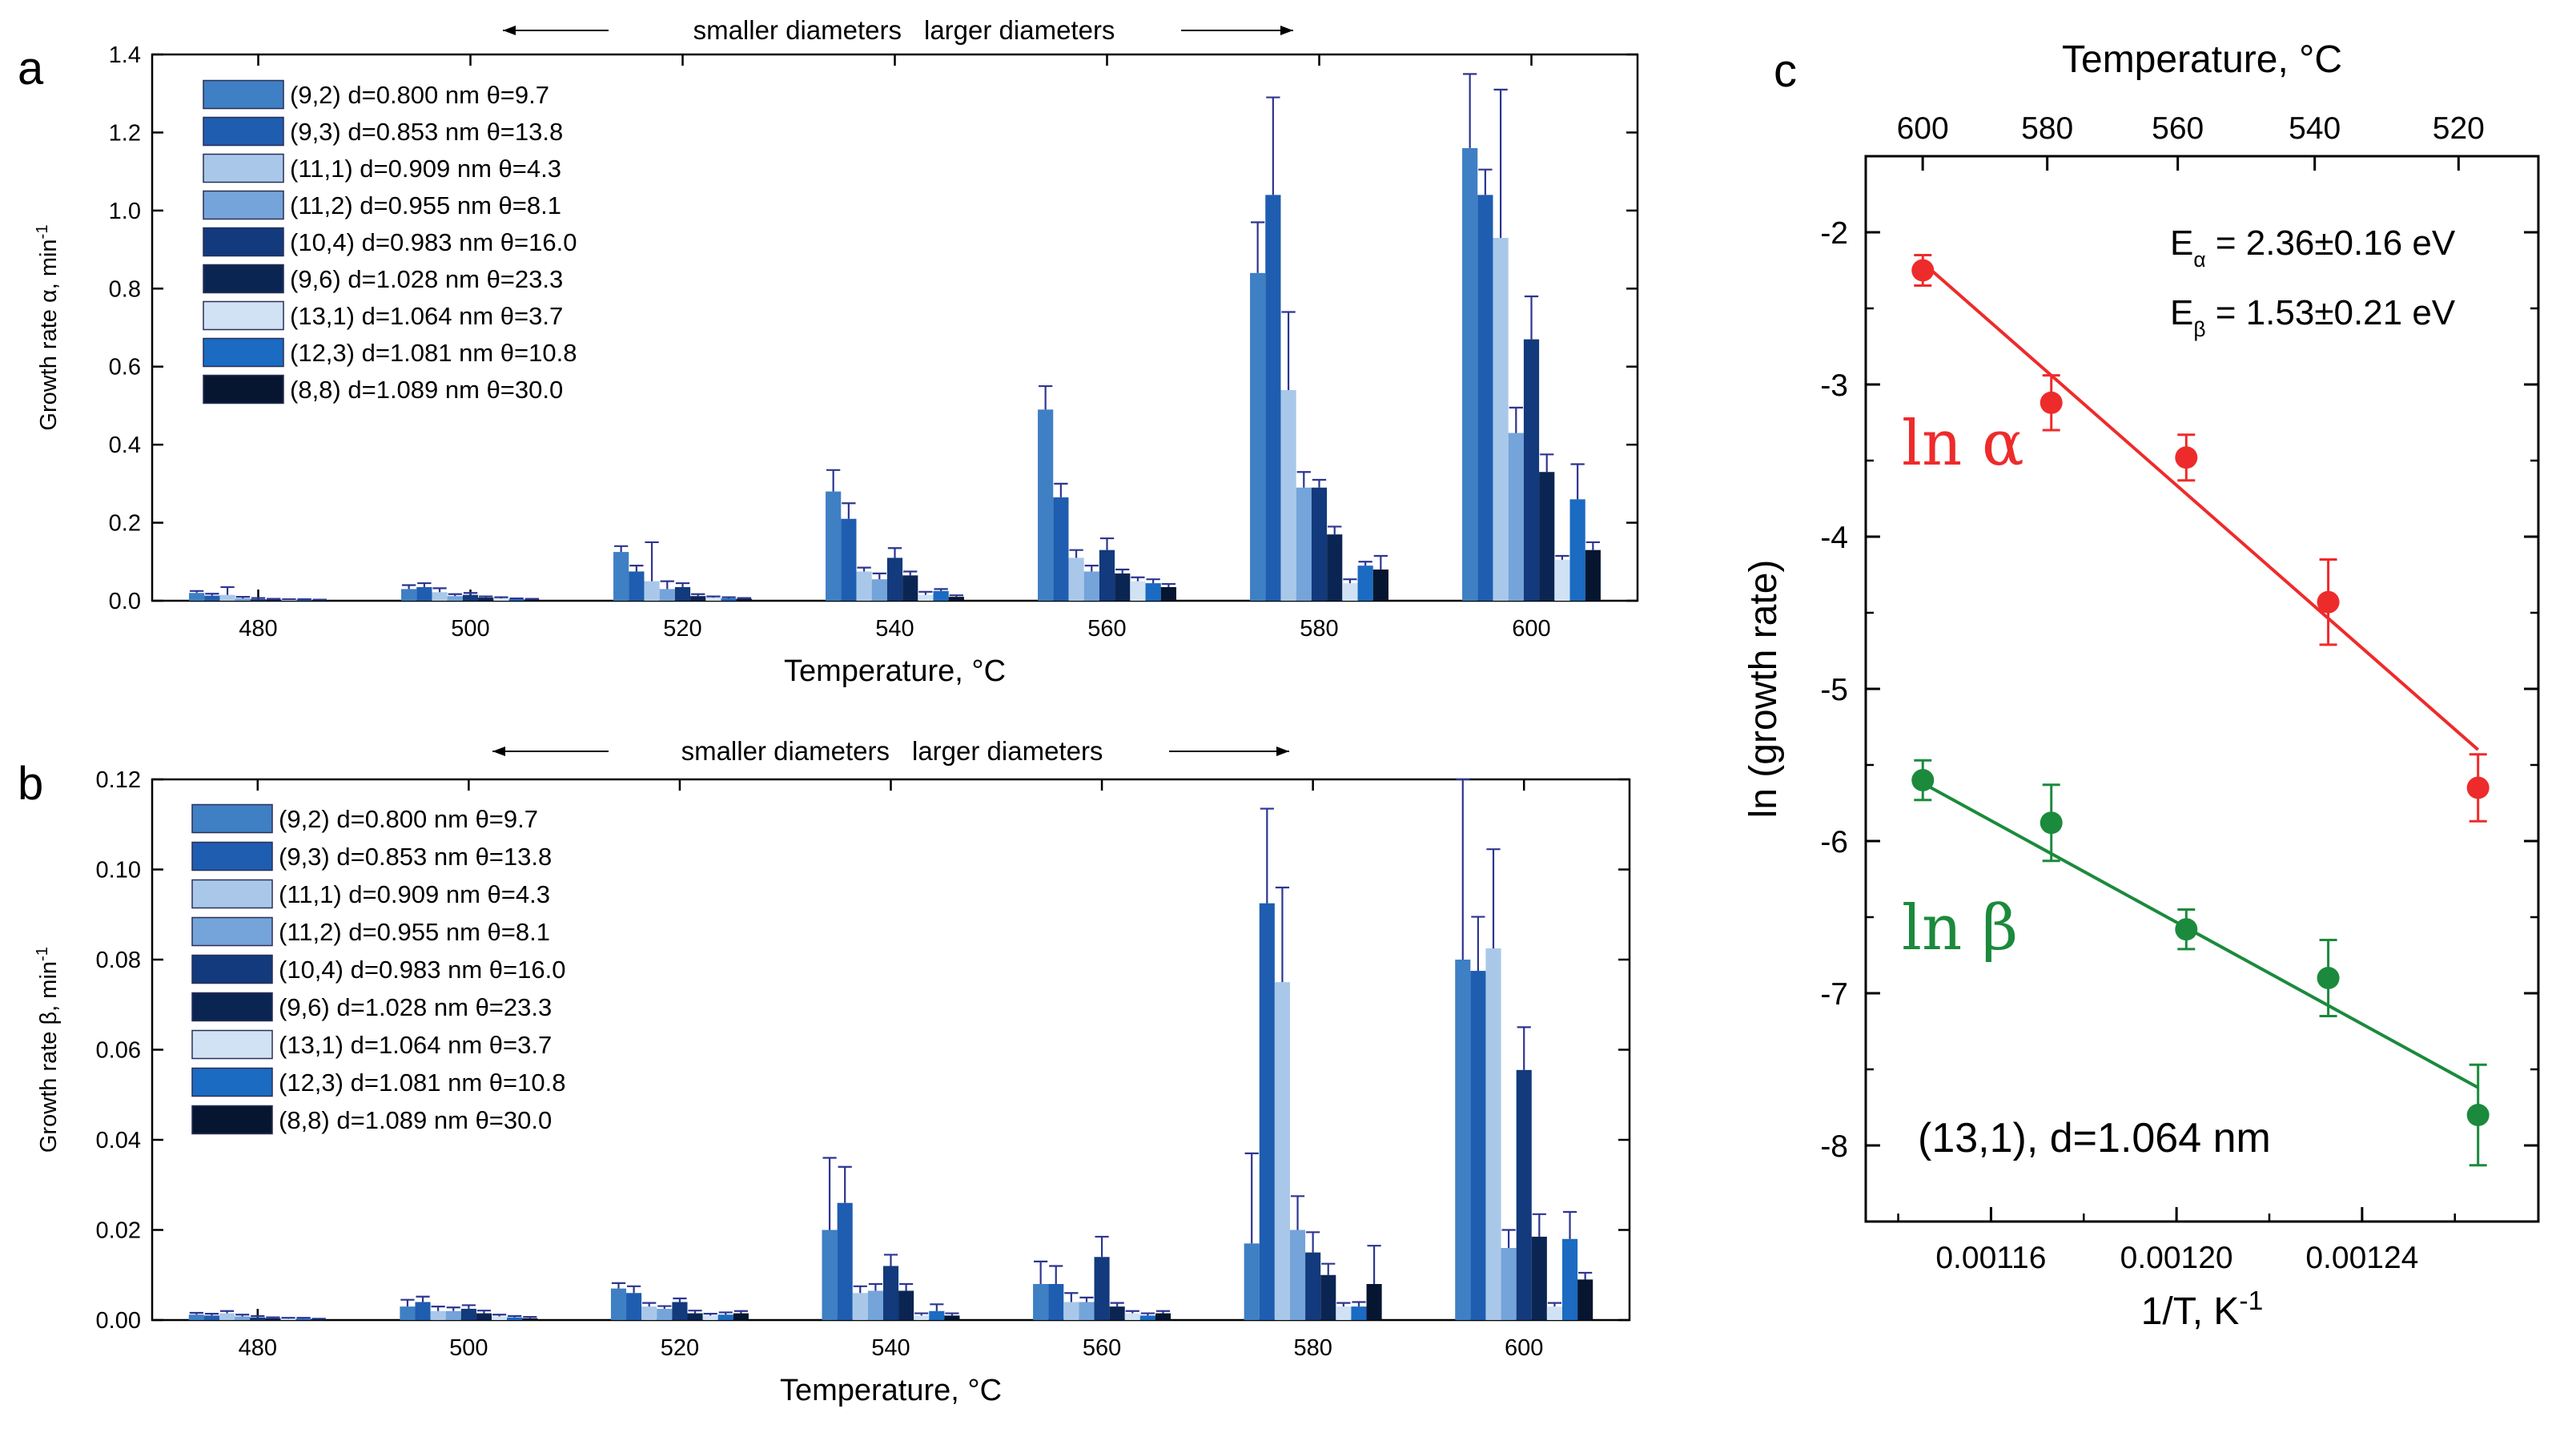  I want to click on x-tick-label: 0.00116, so click(1990, 1258).